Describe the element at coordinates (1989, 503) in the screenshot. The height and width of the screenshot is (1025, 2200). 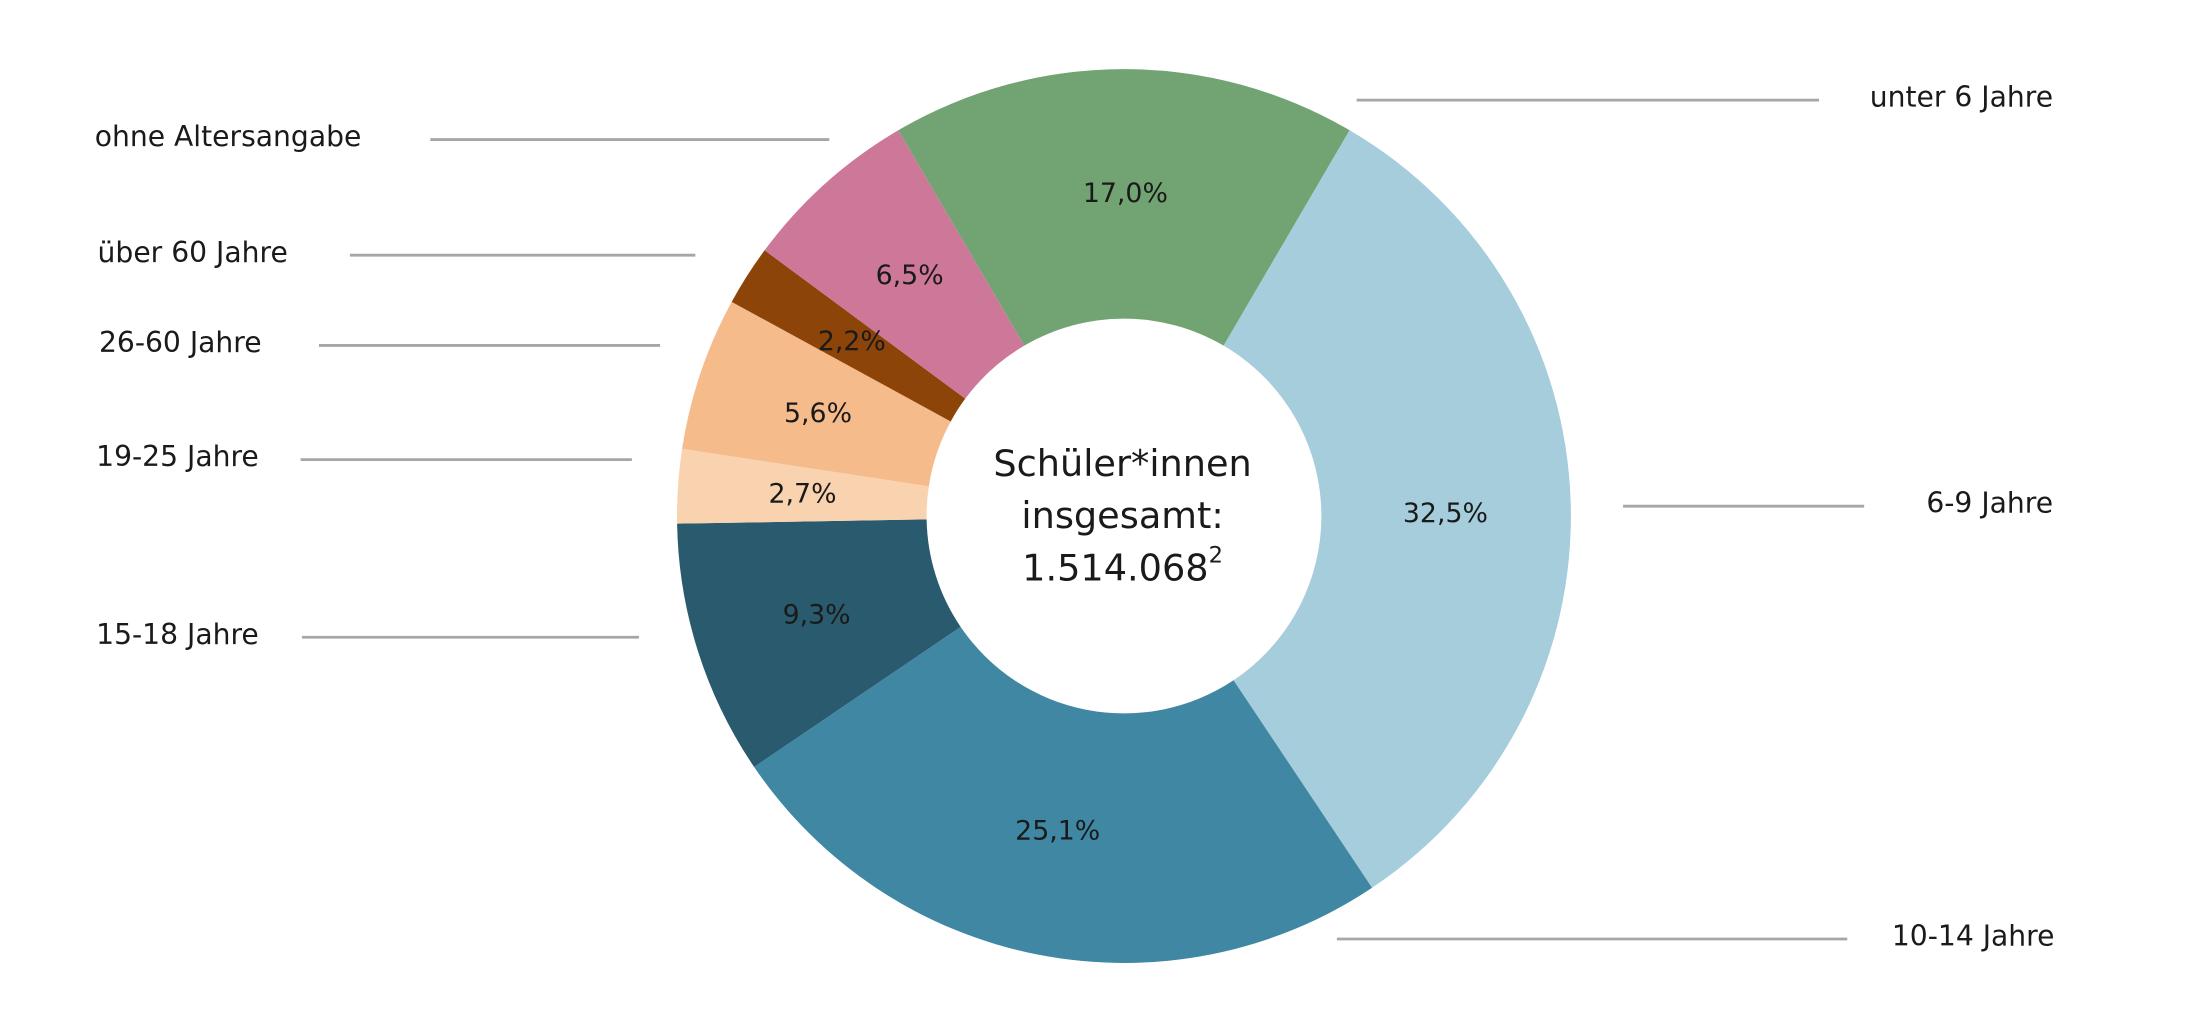
I see `legend-label: 6-9 Jahre` at that location.